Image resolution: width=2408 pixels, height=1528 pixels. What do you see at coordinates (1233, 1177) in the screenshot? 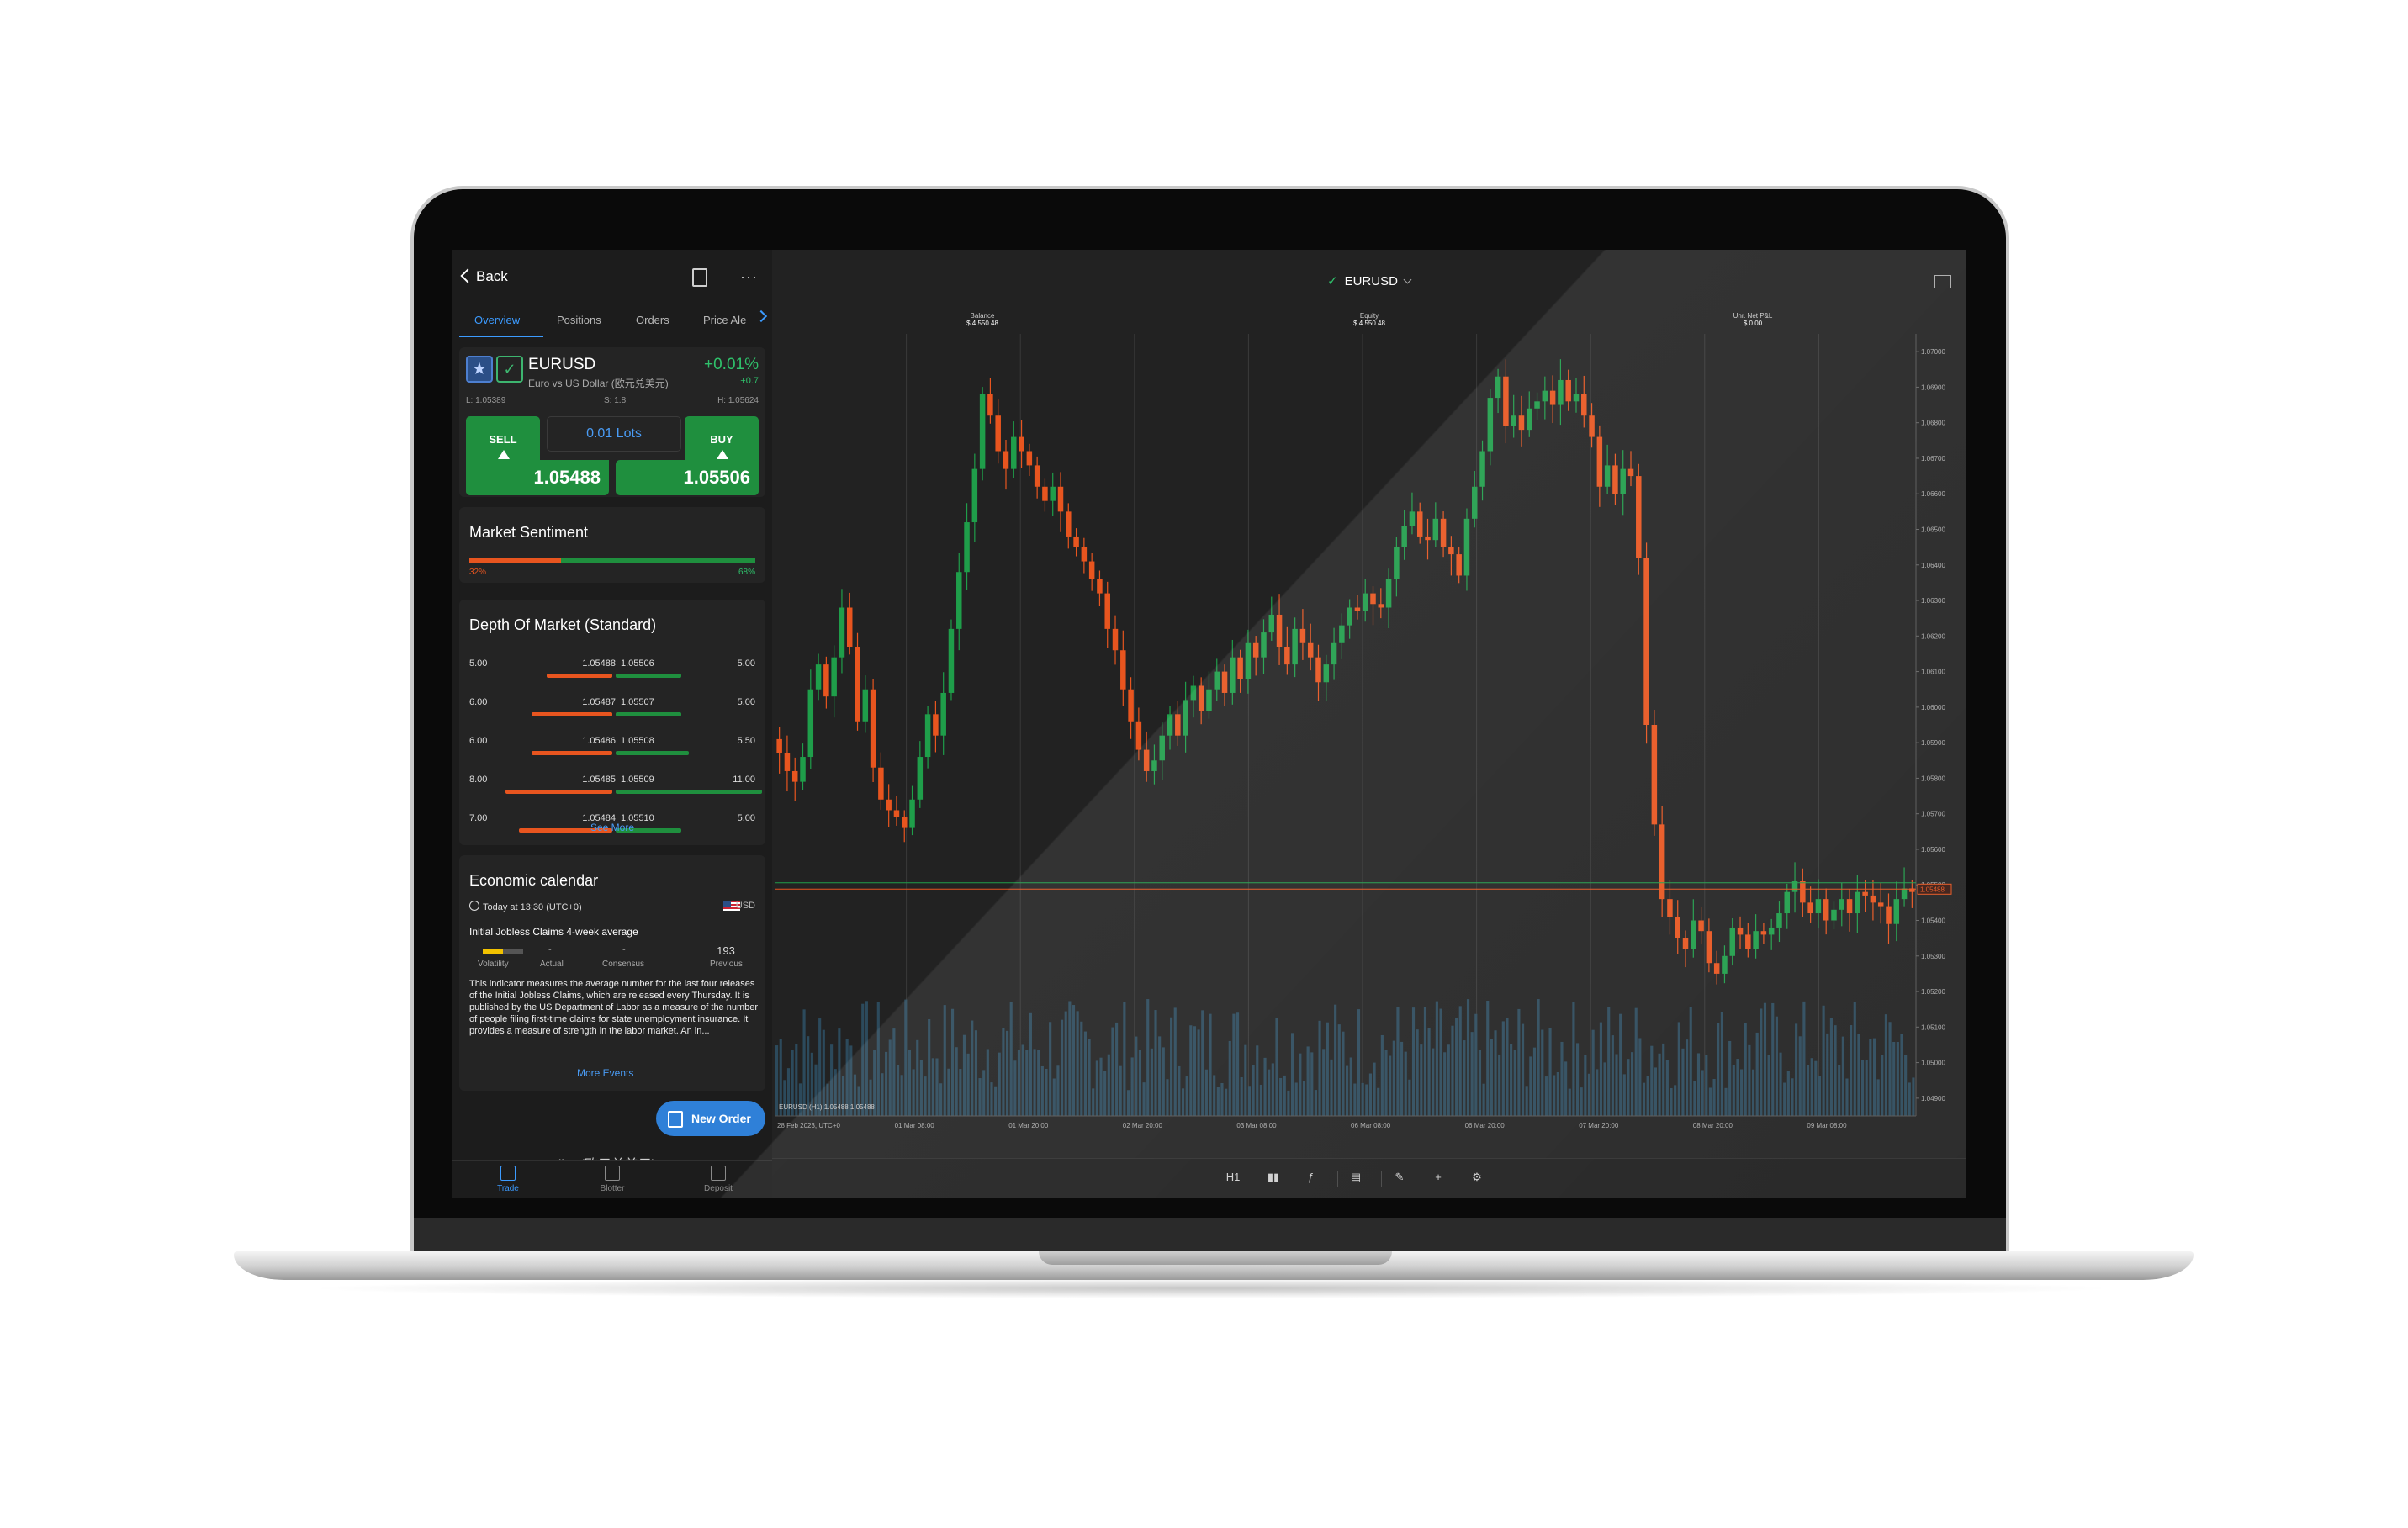
I see `timeframe-button: H1` at bounding box center [1233, 1177].